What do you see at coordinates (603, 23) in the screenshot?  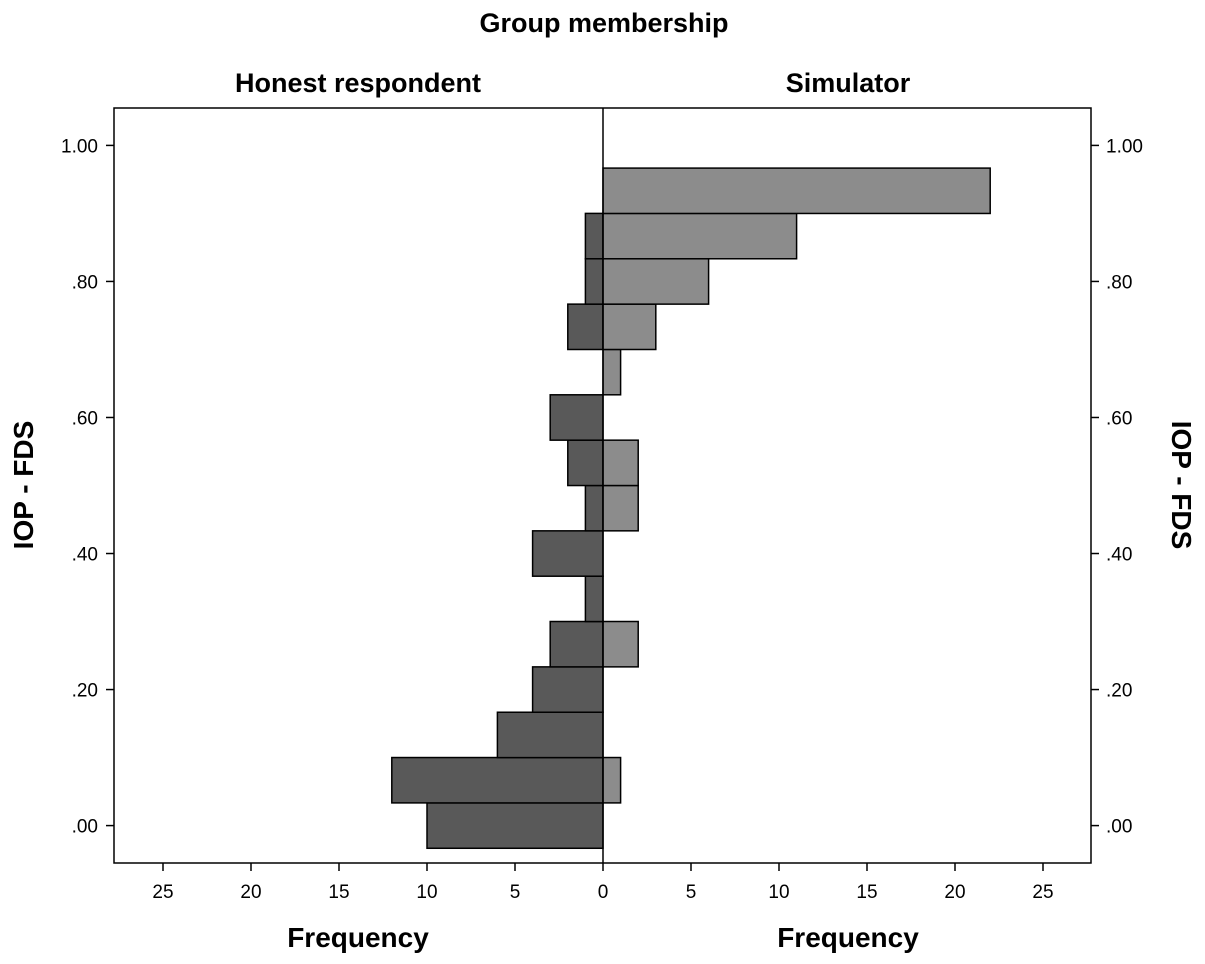 I see `chart-title: Group membership` at bounding box center [603, 23].